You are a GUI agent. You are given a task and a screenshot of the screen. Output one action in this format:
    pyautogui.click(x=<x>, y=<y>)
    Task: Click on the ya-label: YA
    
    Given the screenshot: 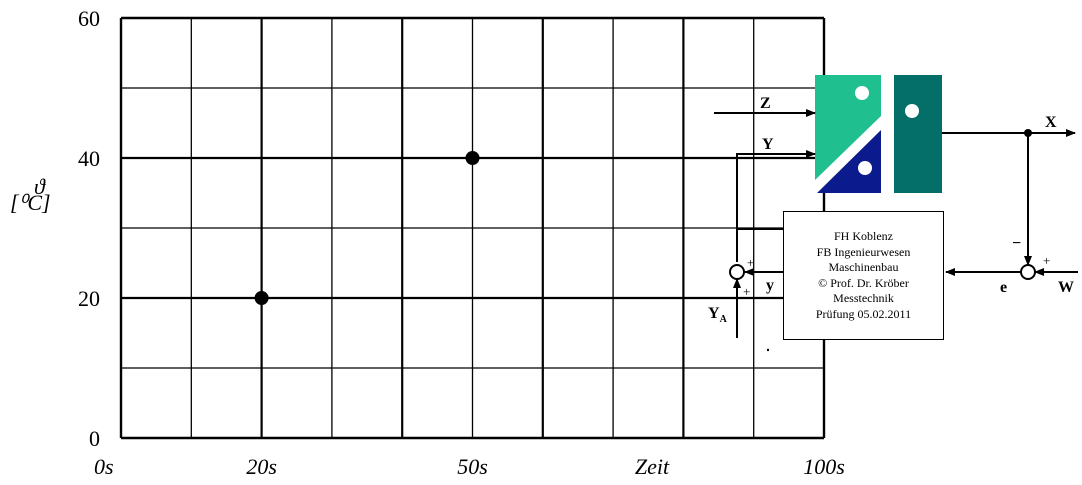 What is the action you would take?
    pyautogui.click(x=718, y=315)
    